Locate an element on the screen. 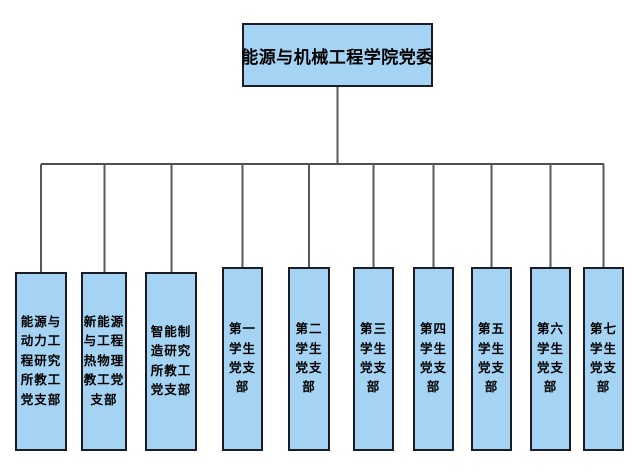 This screenshot has height=476, width=639. branch-box-intelligent-manufacturing: 智能制 造研究 所教工 党支部 is located at coordinates (171, 361).